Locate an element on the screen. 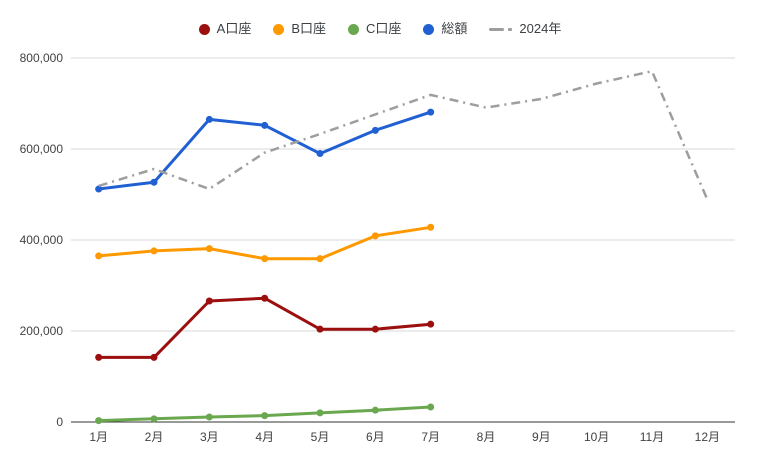 The image size is (760, 460). legend-label: C口座 is located at coordinates (384, 28).